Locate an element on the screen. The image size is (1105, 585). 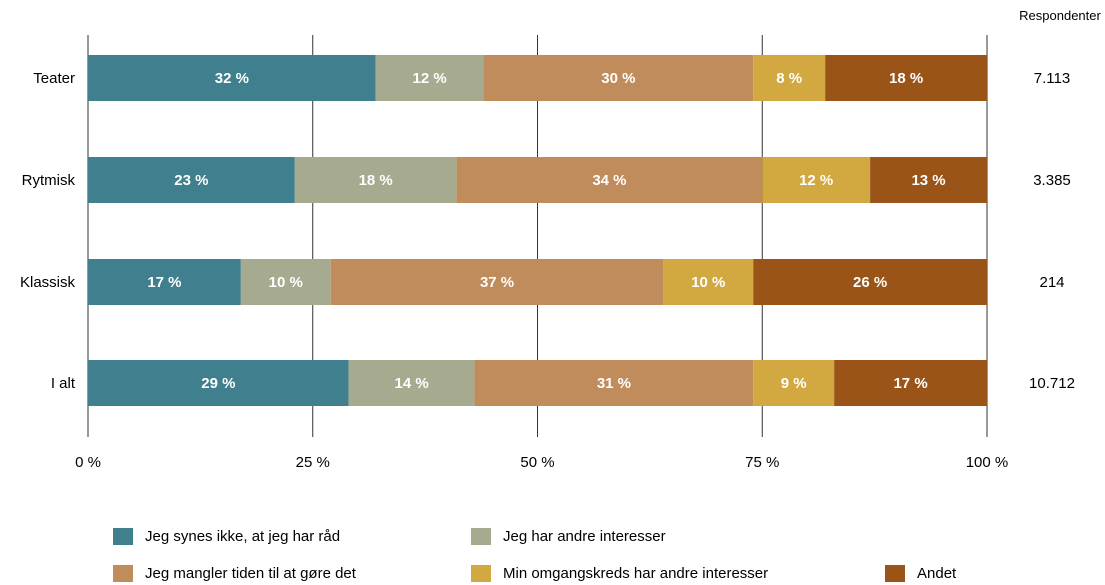
bar-value-label: 31 % is located at coordinates (614, 383).